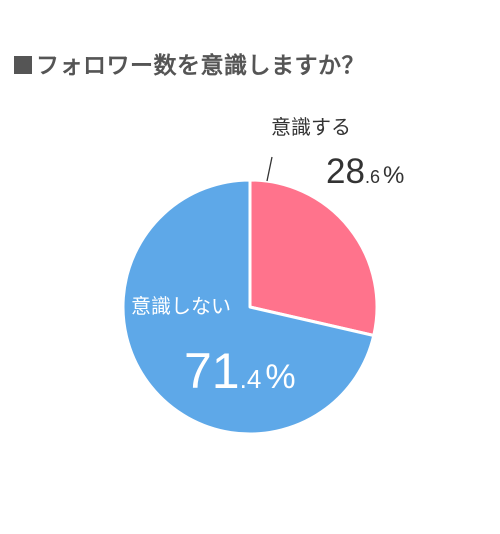  I want to click on title-square-icon, so click(23, 65).